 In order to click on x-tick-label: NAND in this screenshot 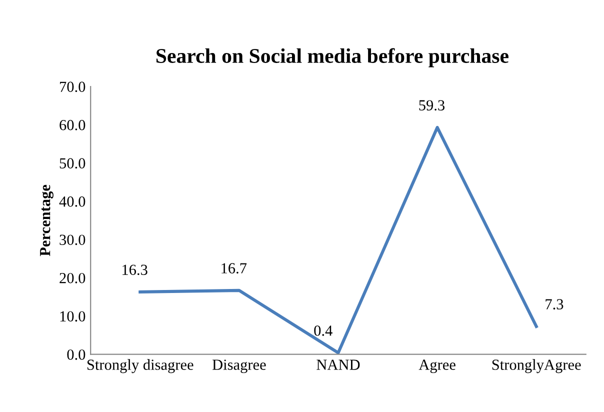, I will do `click(338, 365)`.